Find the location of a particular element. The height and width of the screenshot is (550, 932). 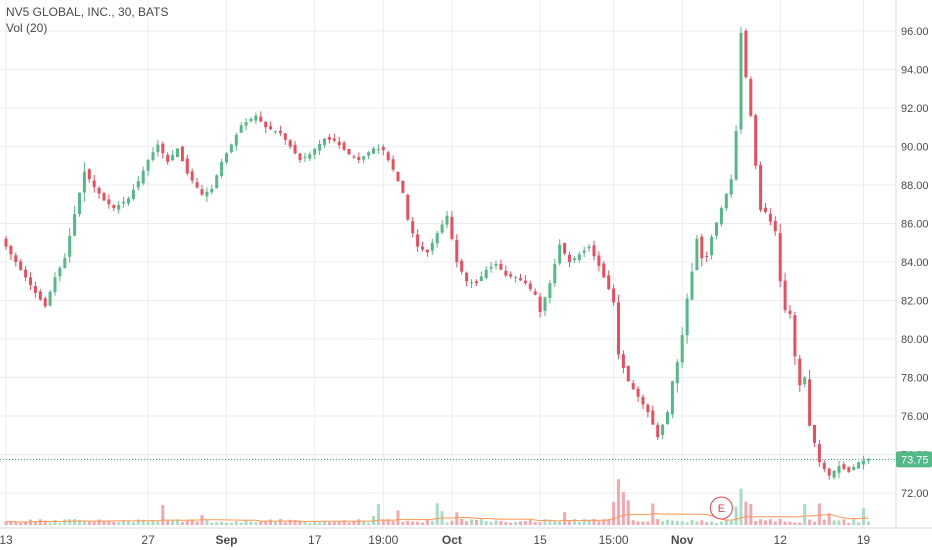

symbol-title: NV5 GLOBAL, INC., 30, BATS is located at coordinates (87, 12).